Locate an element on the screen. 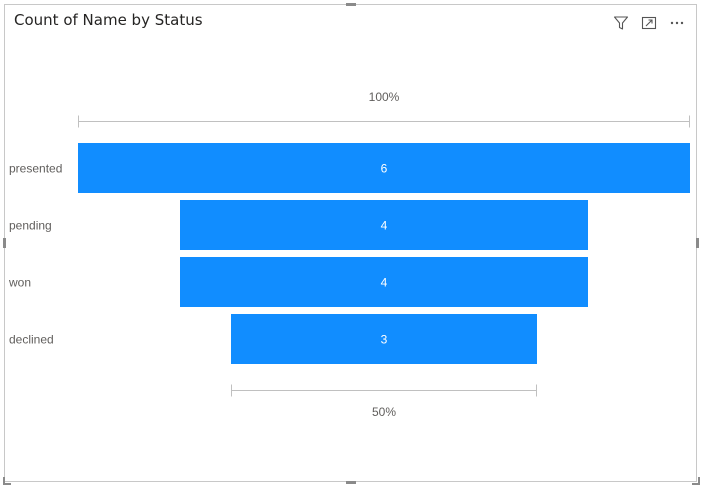  resize-handle-right is located at coordinates (697, 243).